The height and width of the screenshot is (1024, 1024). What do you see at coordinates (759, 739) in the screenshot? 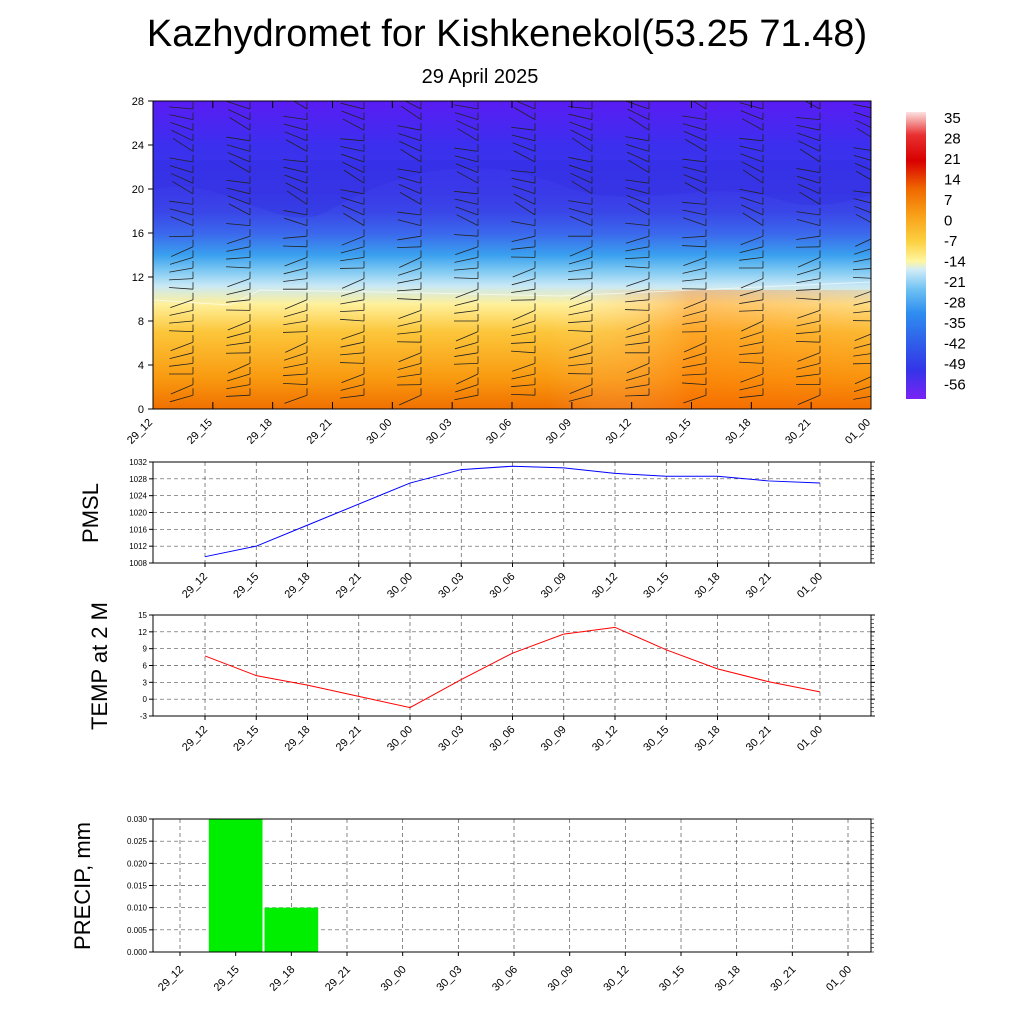
I see `temp-x-tick-label: 30_21` at bounding box center [759, 739].